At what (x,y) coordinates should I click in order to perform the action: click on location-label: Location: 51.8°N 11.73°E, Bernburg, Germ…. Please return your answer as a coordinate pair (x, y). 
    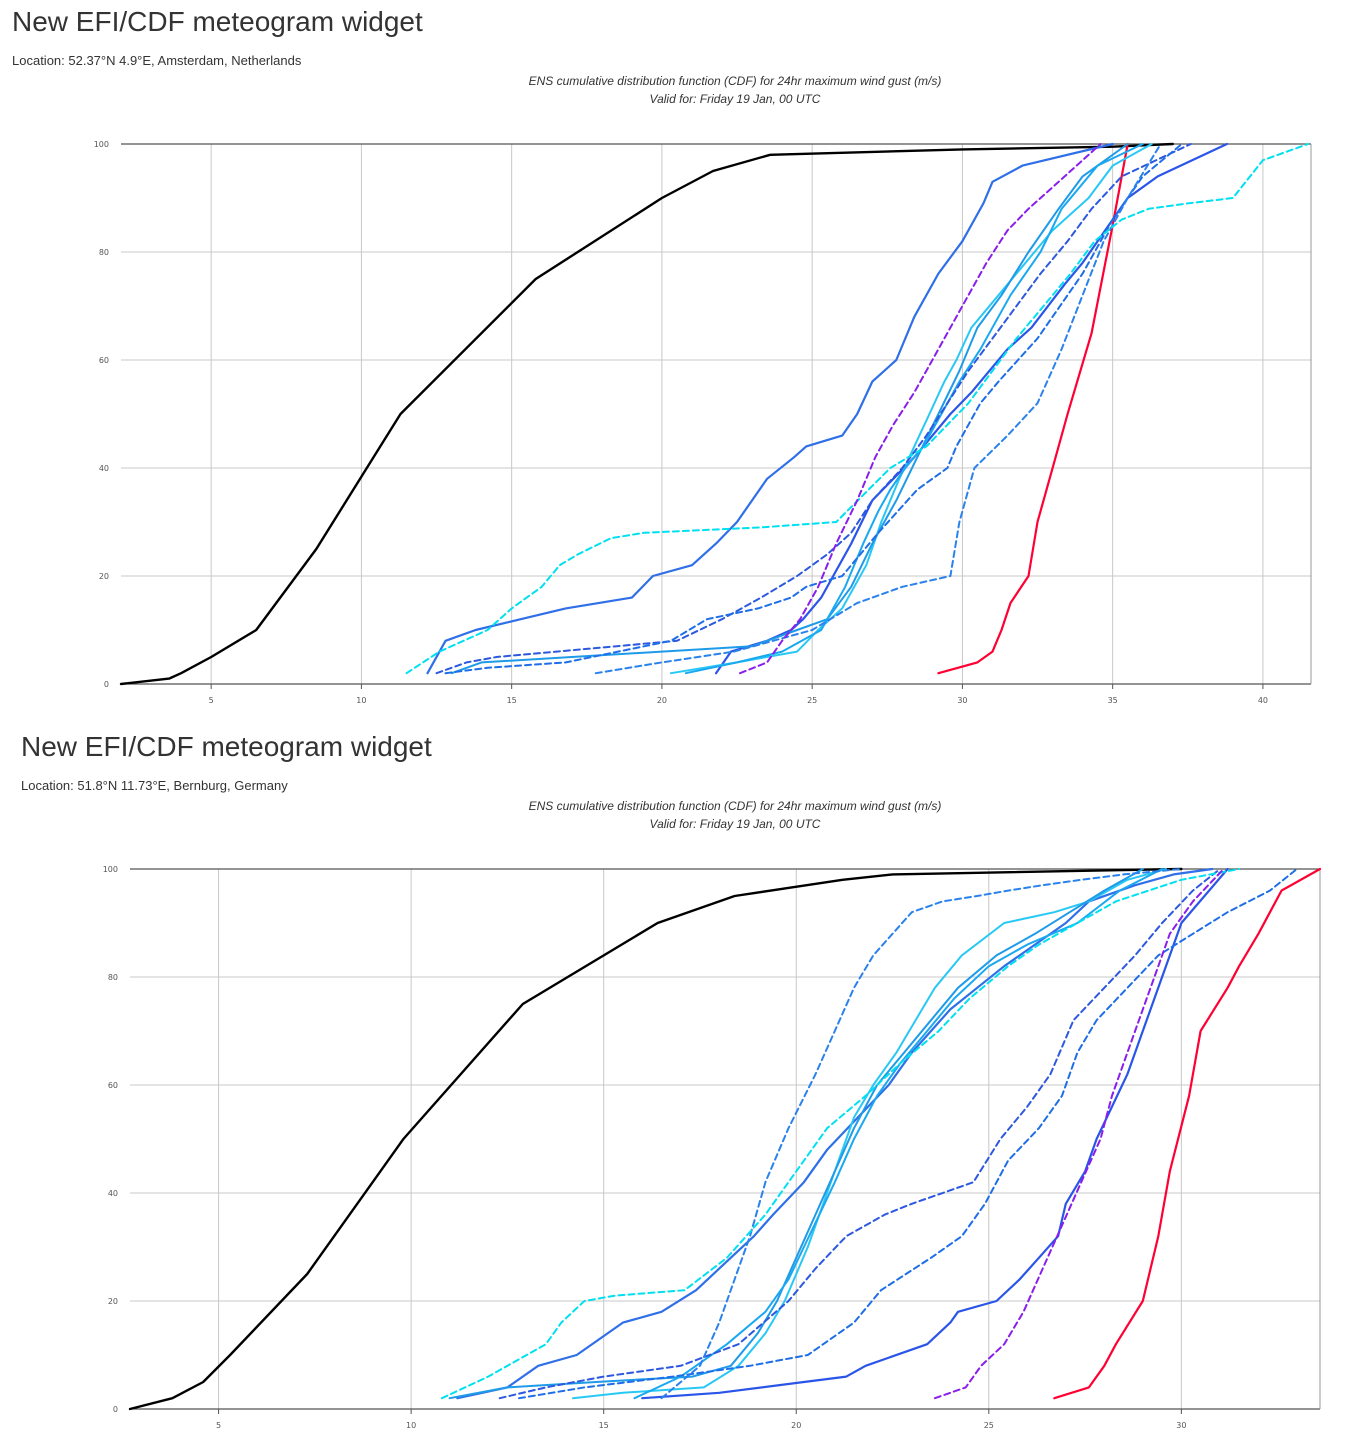
    Looking at the image, I should click on (154, 785).